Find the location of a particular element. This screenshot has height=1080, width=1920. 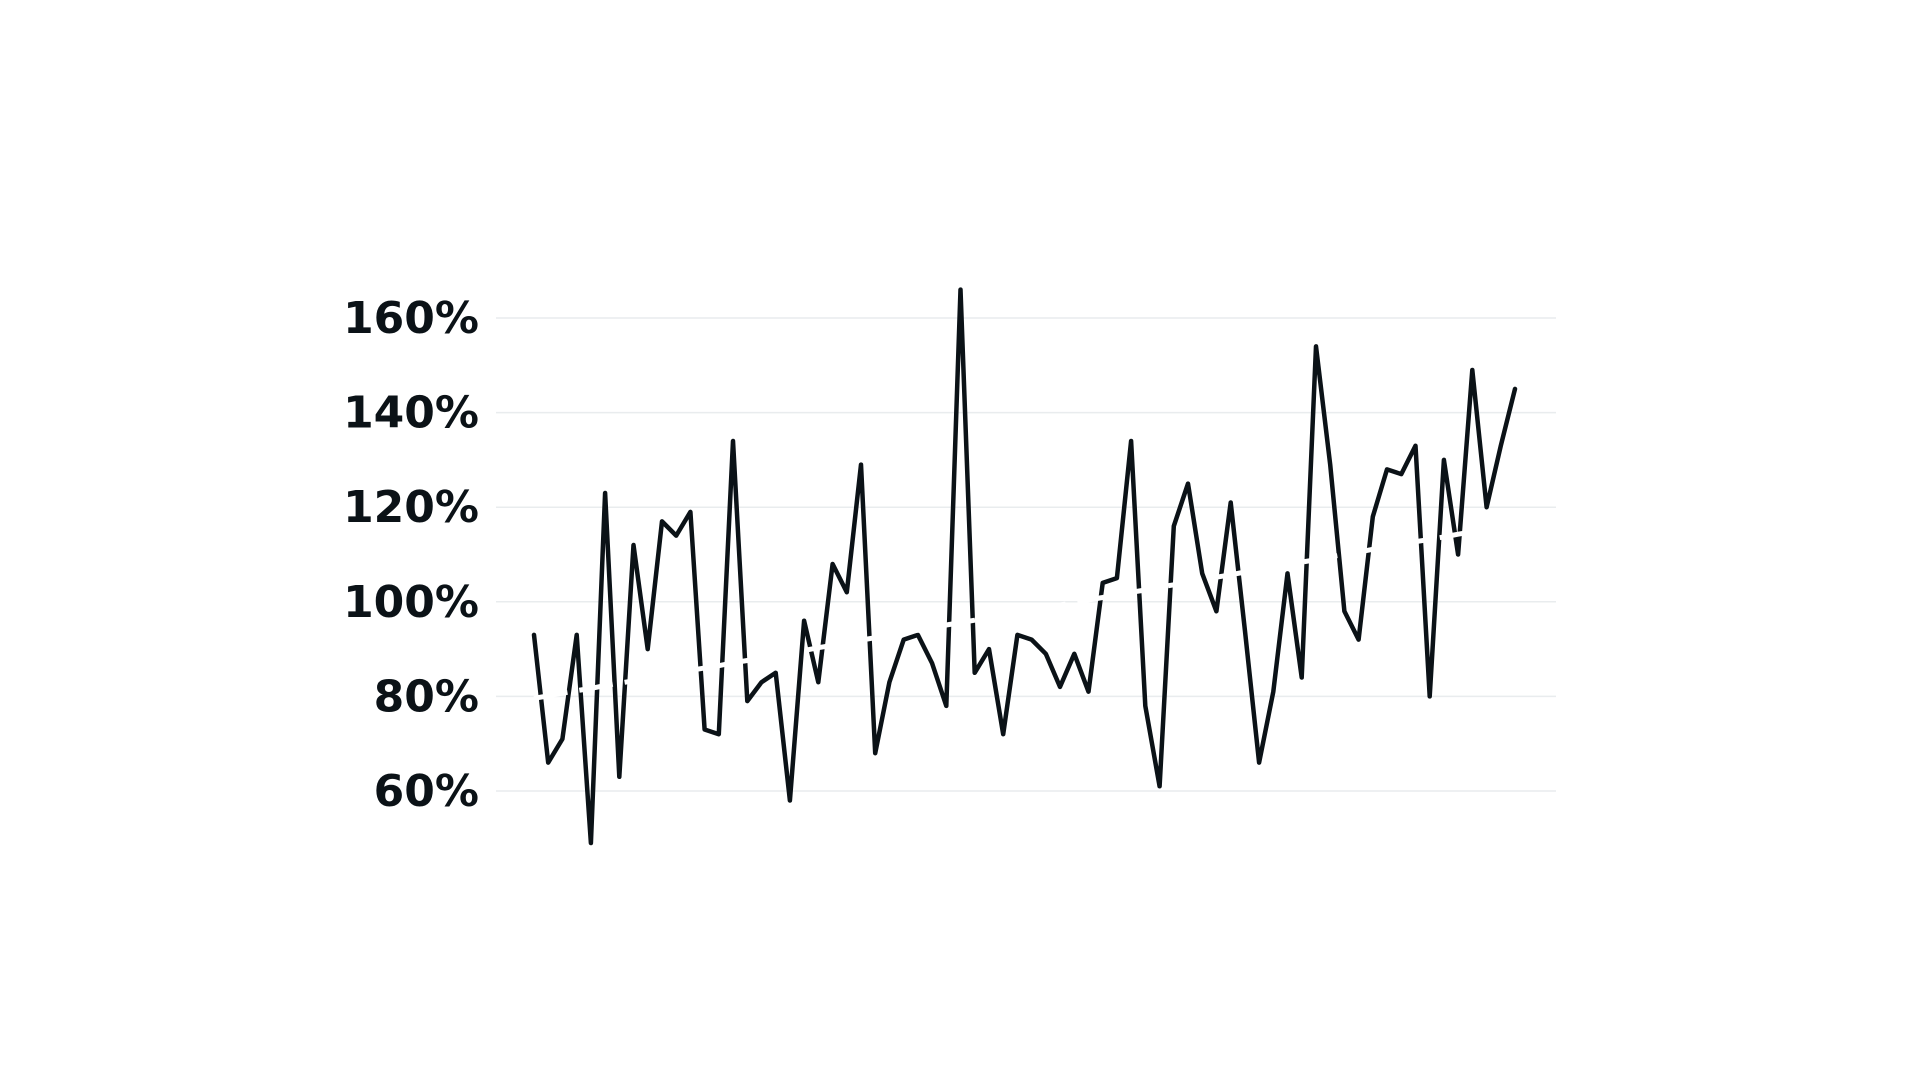

y-tick-label: 140% is located at coordinates (411, 413).